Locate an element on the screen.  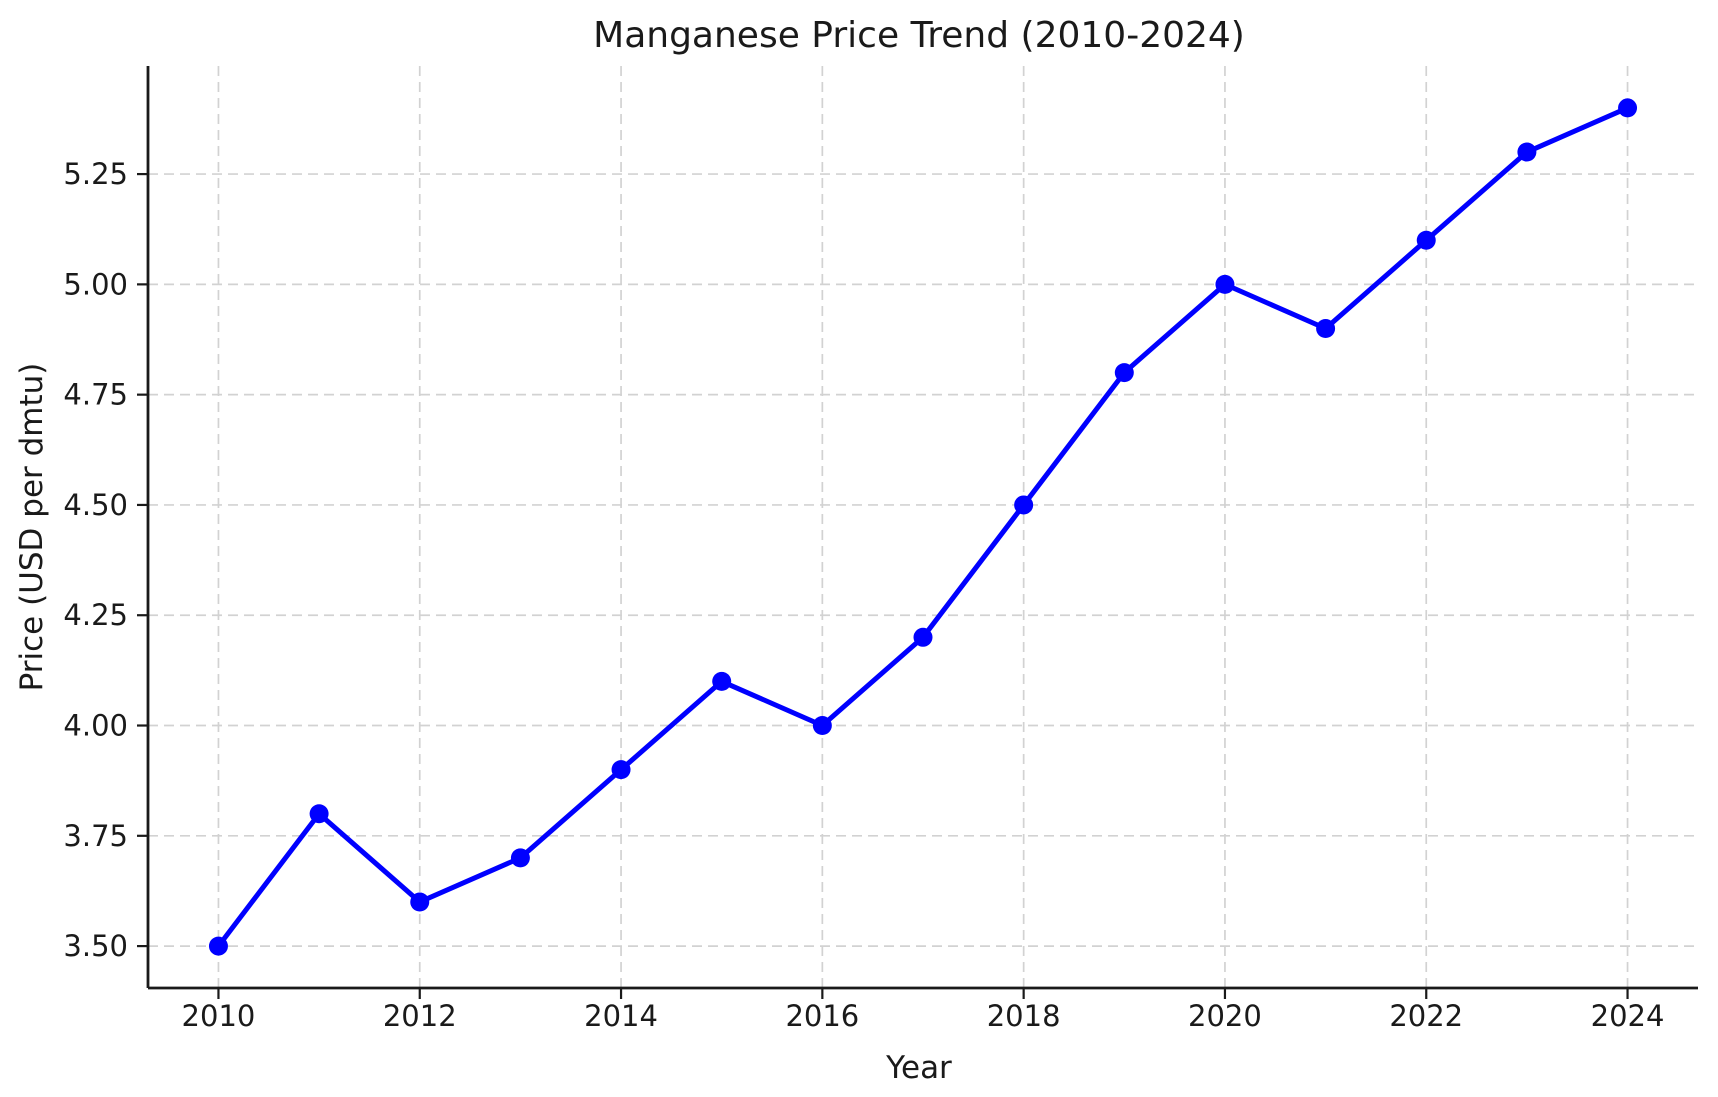
x-tick-label: 2016 is located at coordinates (822, 1016).